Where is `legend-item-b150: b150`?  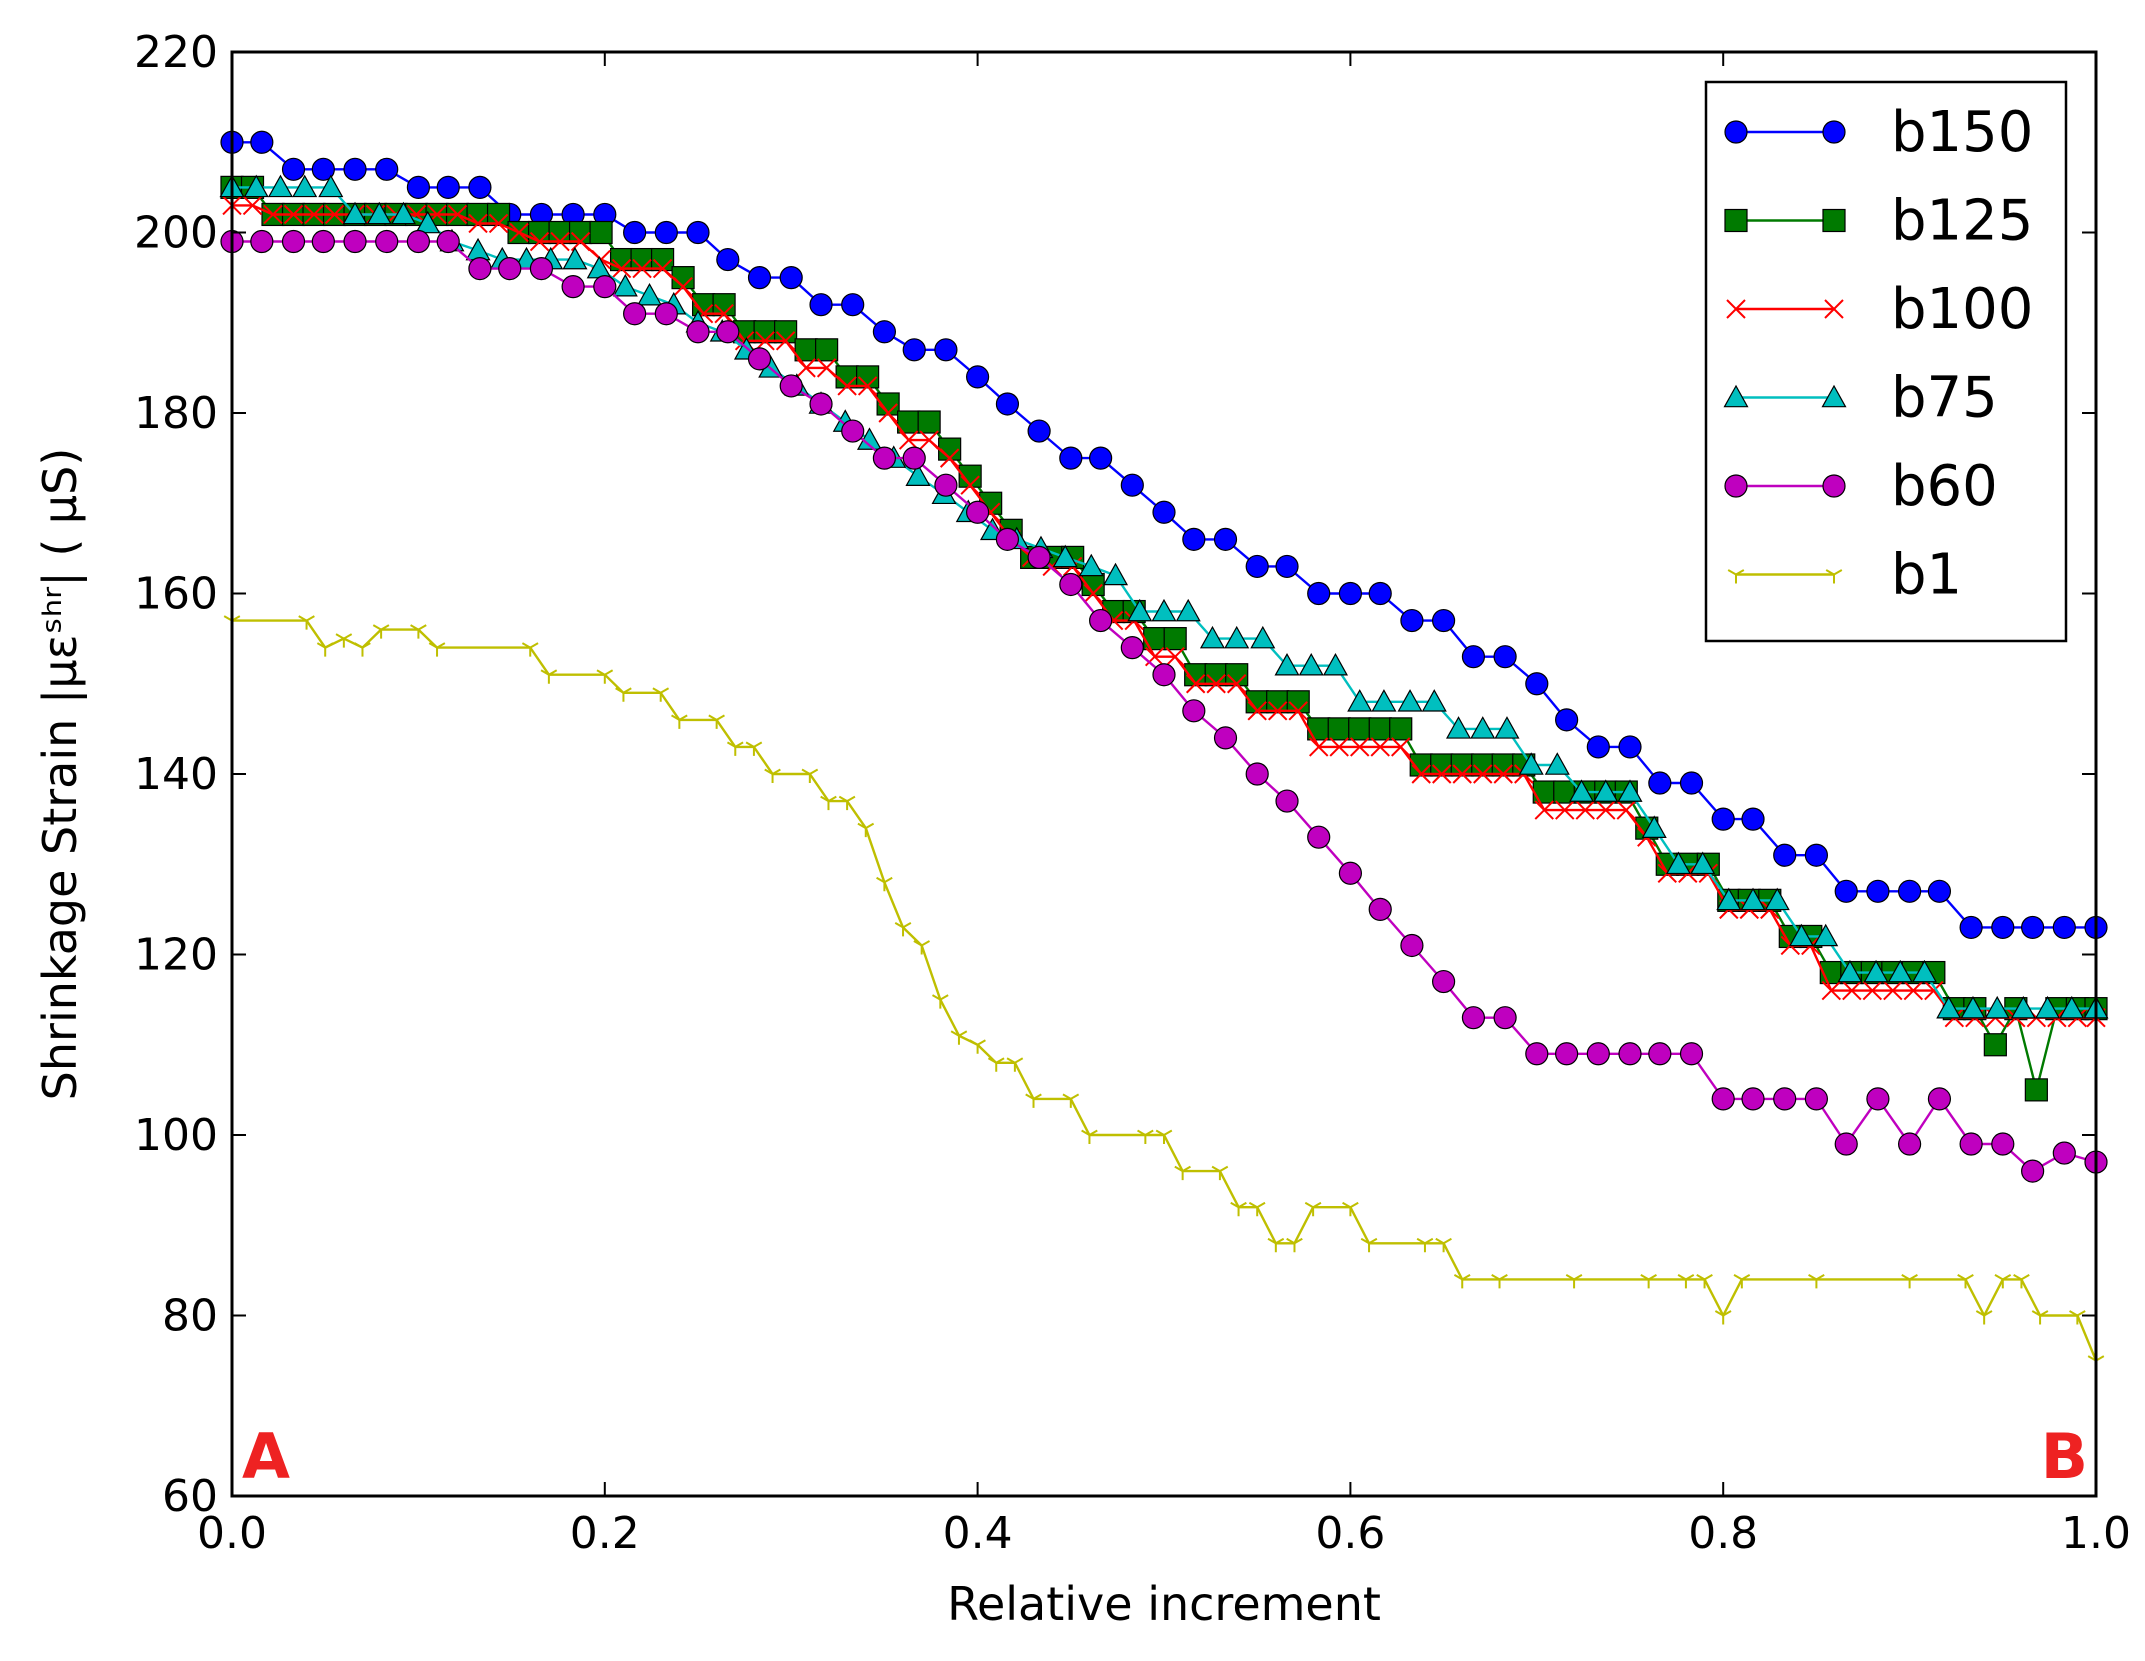 legend-item-b150: b150 is located at coordinates (1878, 132).